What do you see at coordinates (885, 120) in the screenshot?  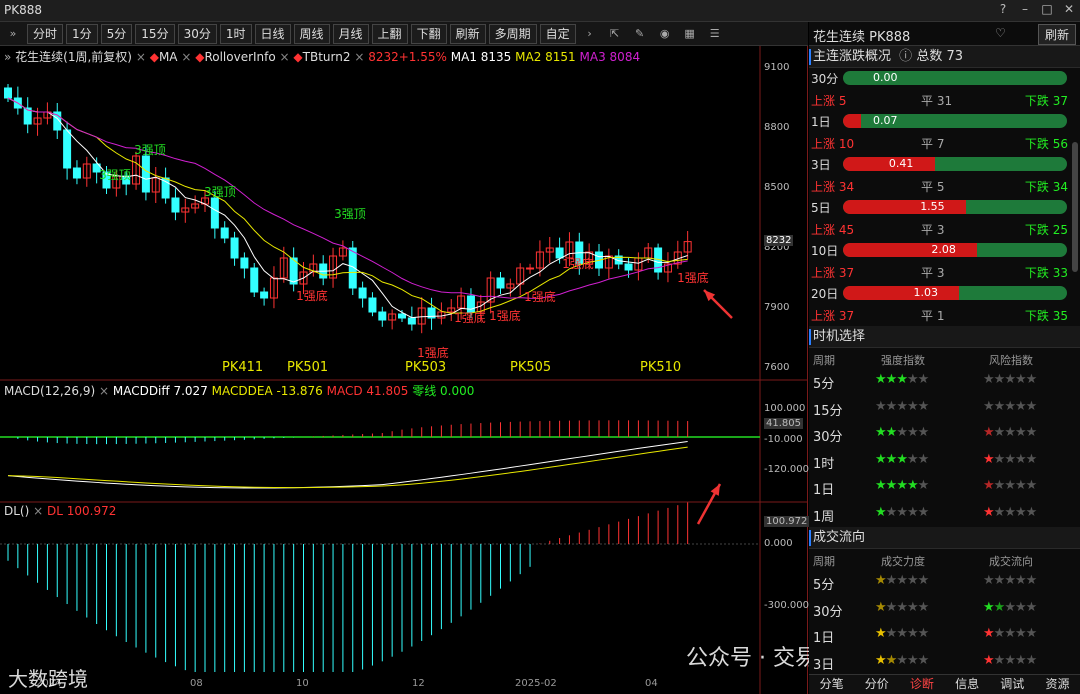 I see `ratio-value: 0.07` at bounding box center [885, 120].